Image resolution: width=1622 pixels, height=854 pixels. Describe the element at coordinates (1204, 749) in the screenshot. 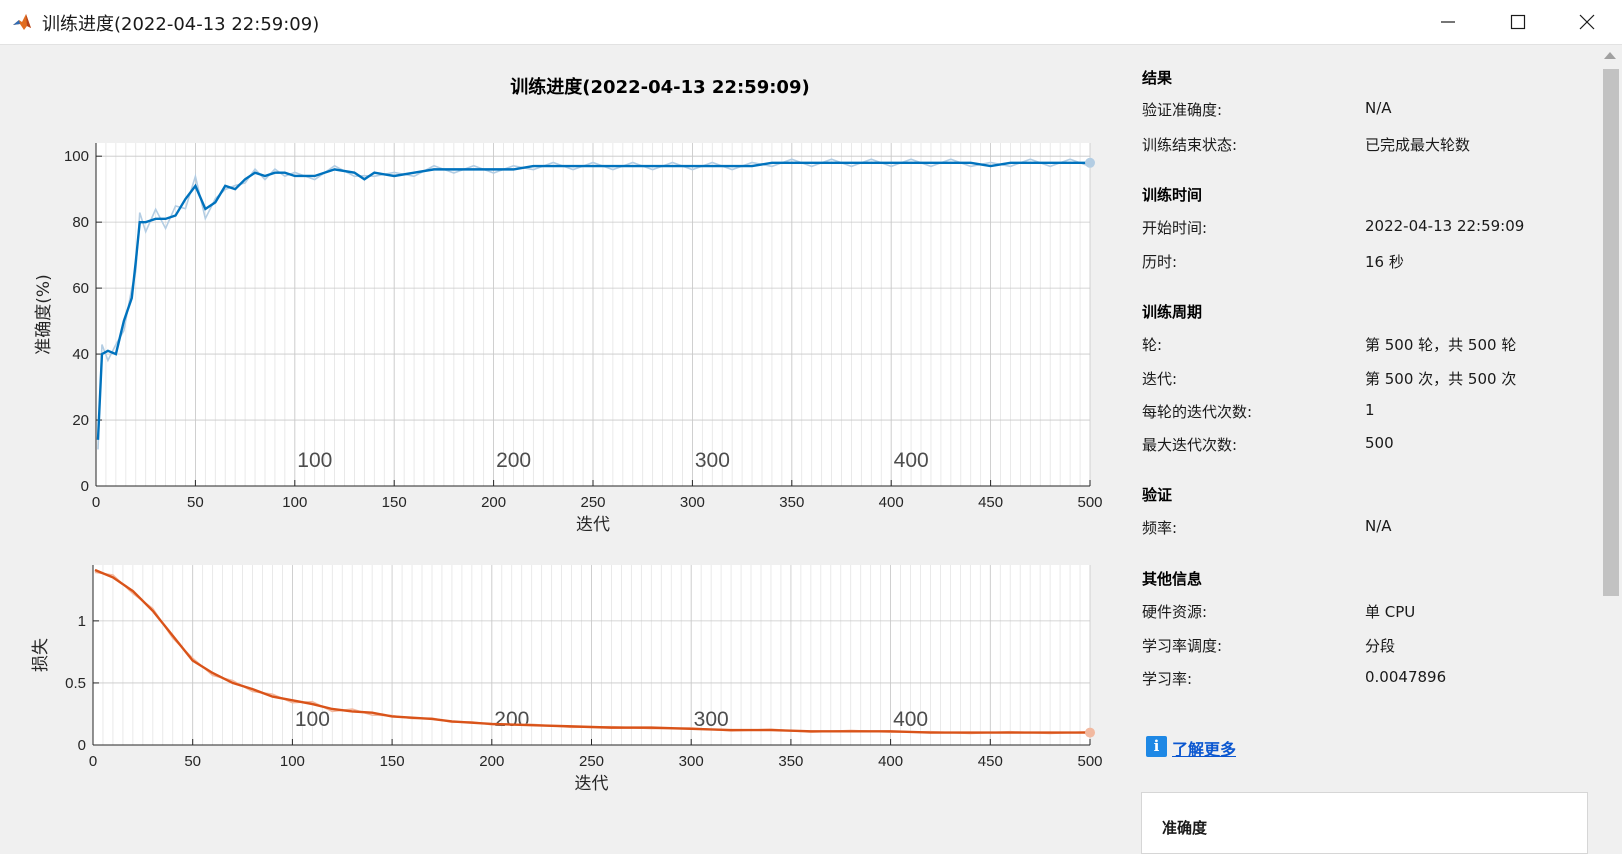

I see `learn-more-label: 了解更多` at that location.